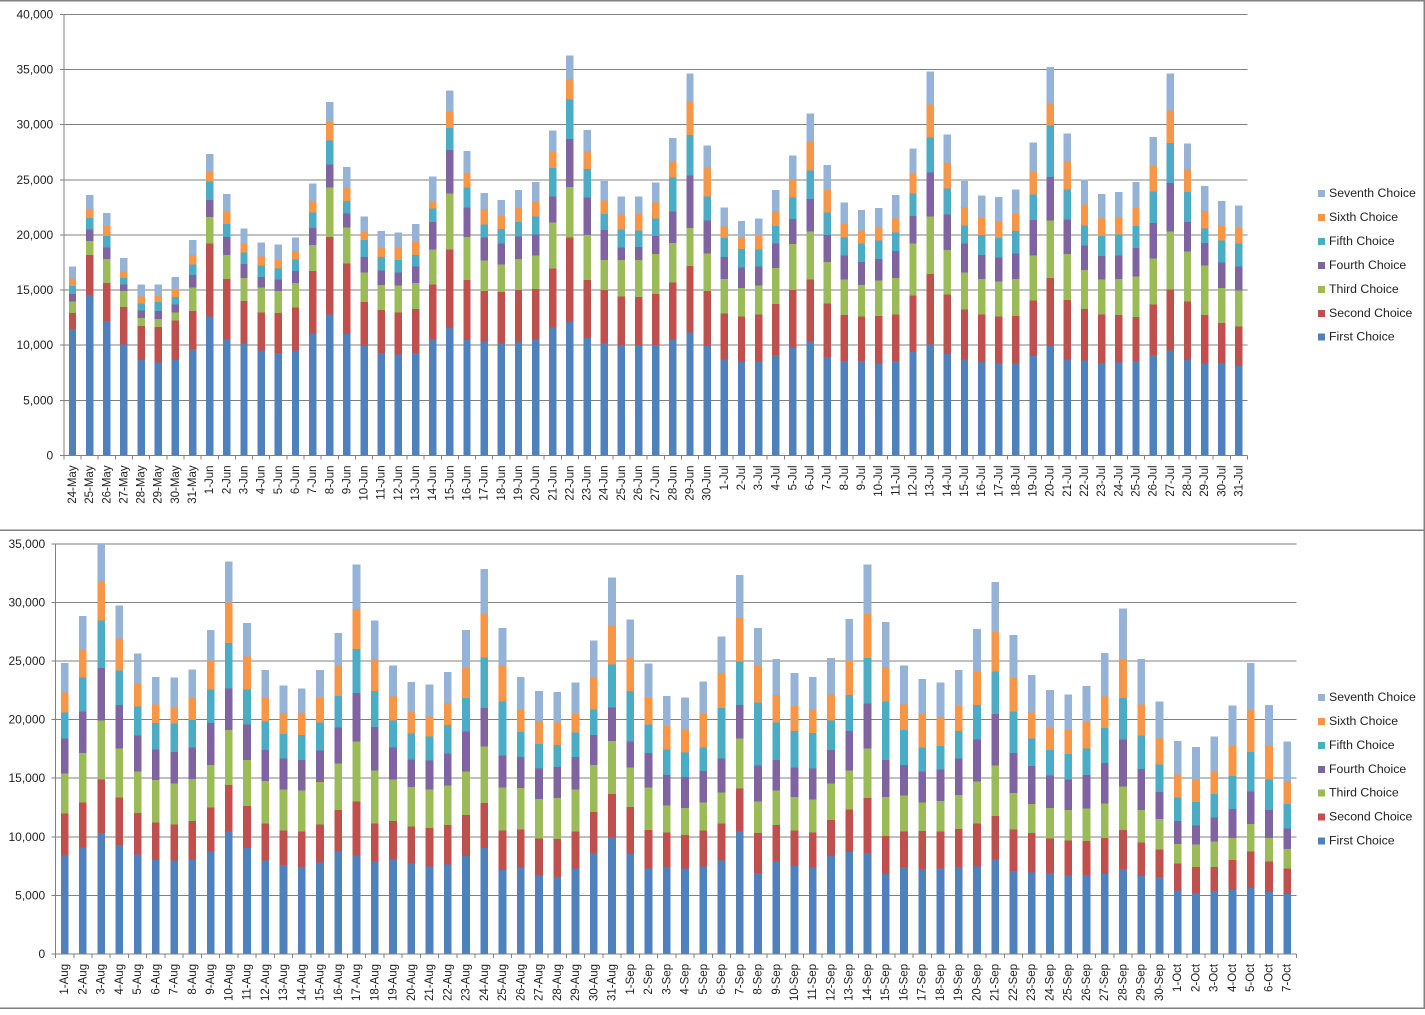  What do you see at coordinates (977, 982) in the screenshot?
I see `svg-text: 20-Sep` at bounding box center [977, 982].